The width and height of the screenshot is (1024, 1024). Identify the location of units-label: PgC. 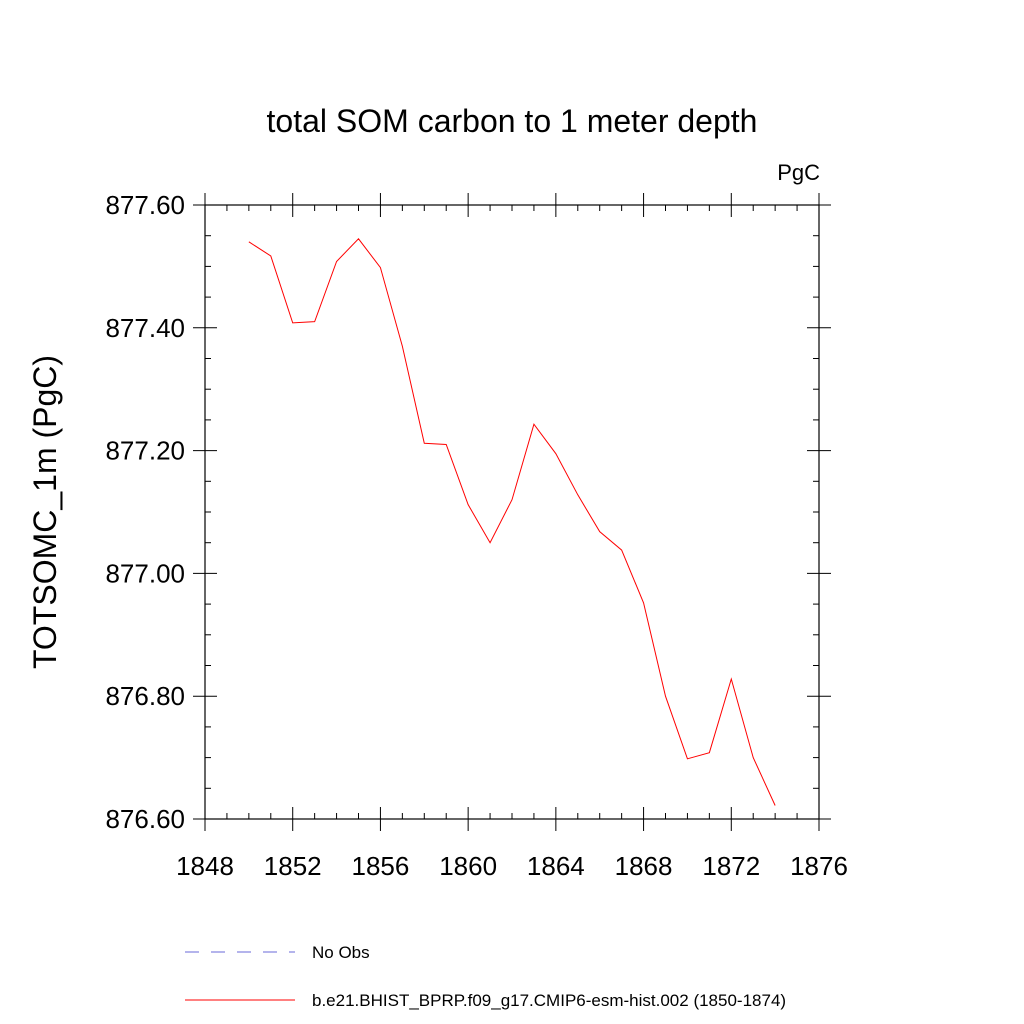
(798, 172).